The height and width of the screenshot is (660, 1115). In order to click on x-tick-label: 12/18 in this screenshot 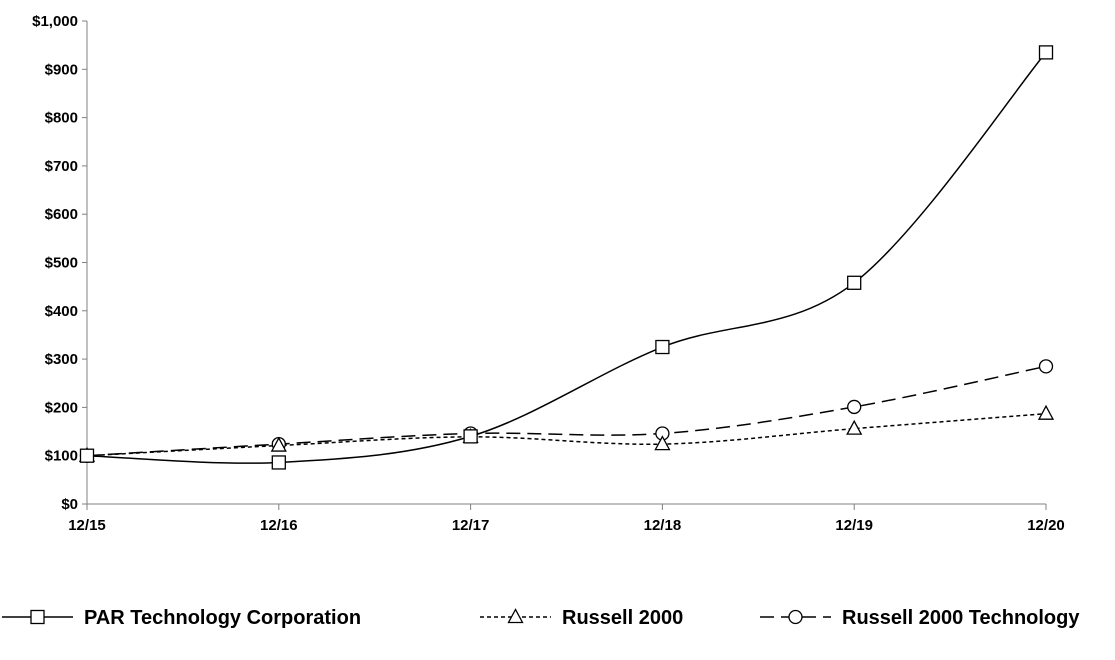, I will do `click(663, 525)`.